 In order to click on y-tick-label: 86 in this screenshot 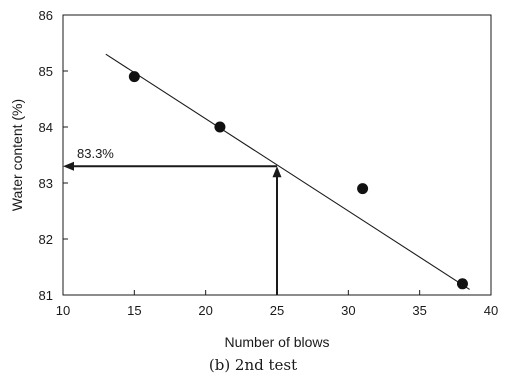, I will do `click(46, 15)`.